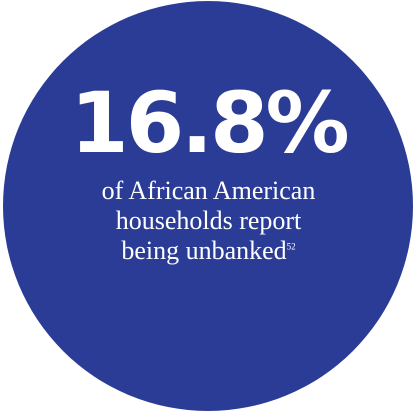 Image resolution: width=417 pixels, height=413 pixels. I want to click on caption-line-3: being unbanked52, so click(208, 251).